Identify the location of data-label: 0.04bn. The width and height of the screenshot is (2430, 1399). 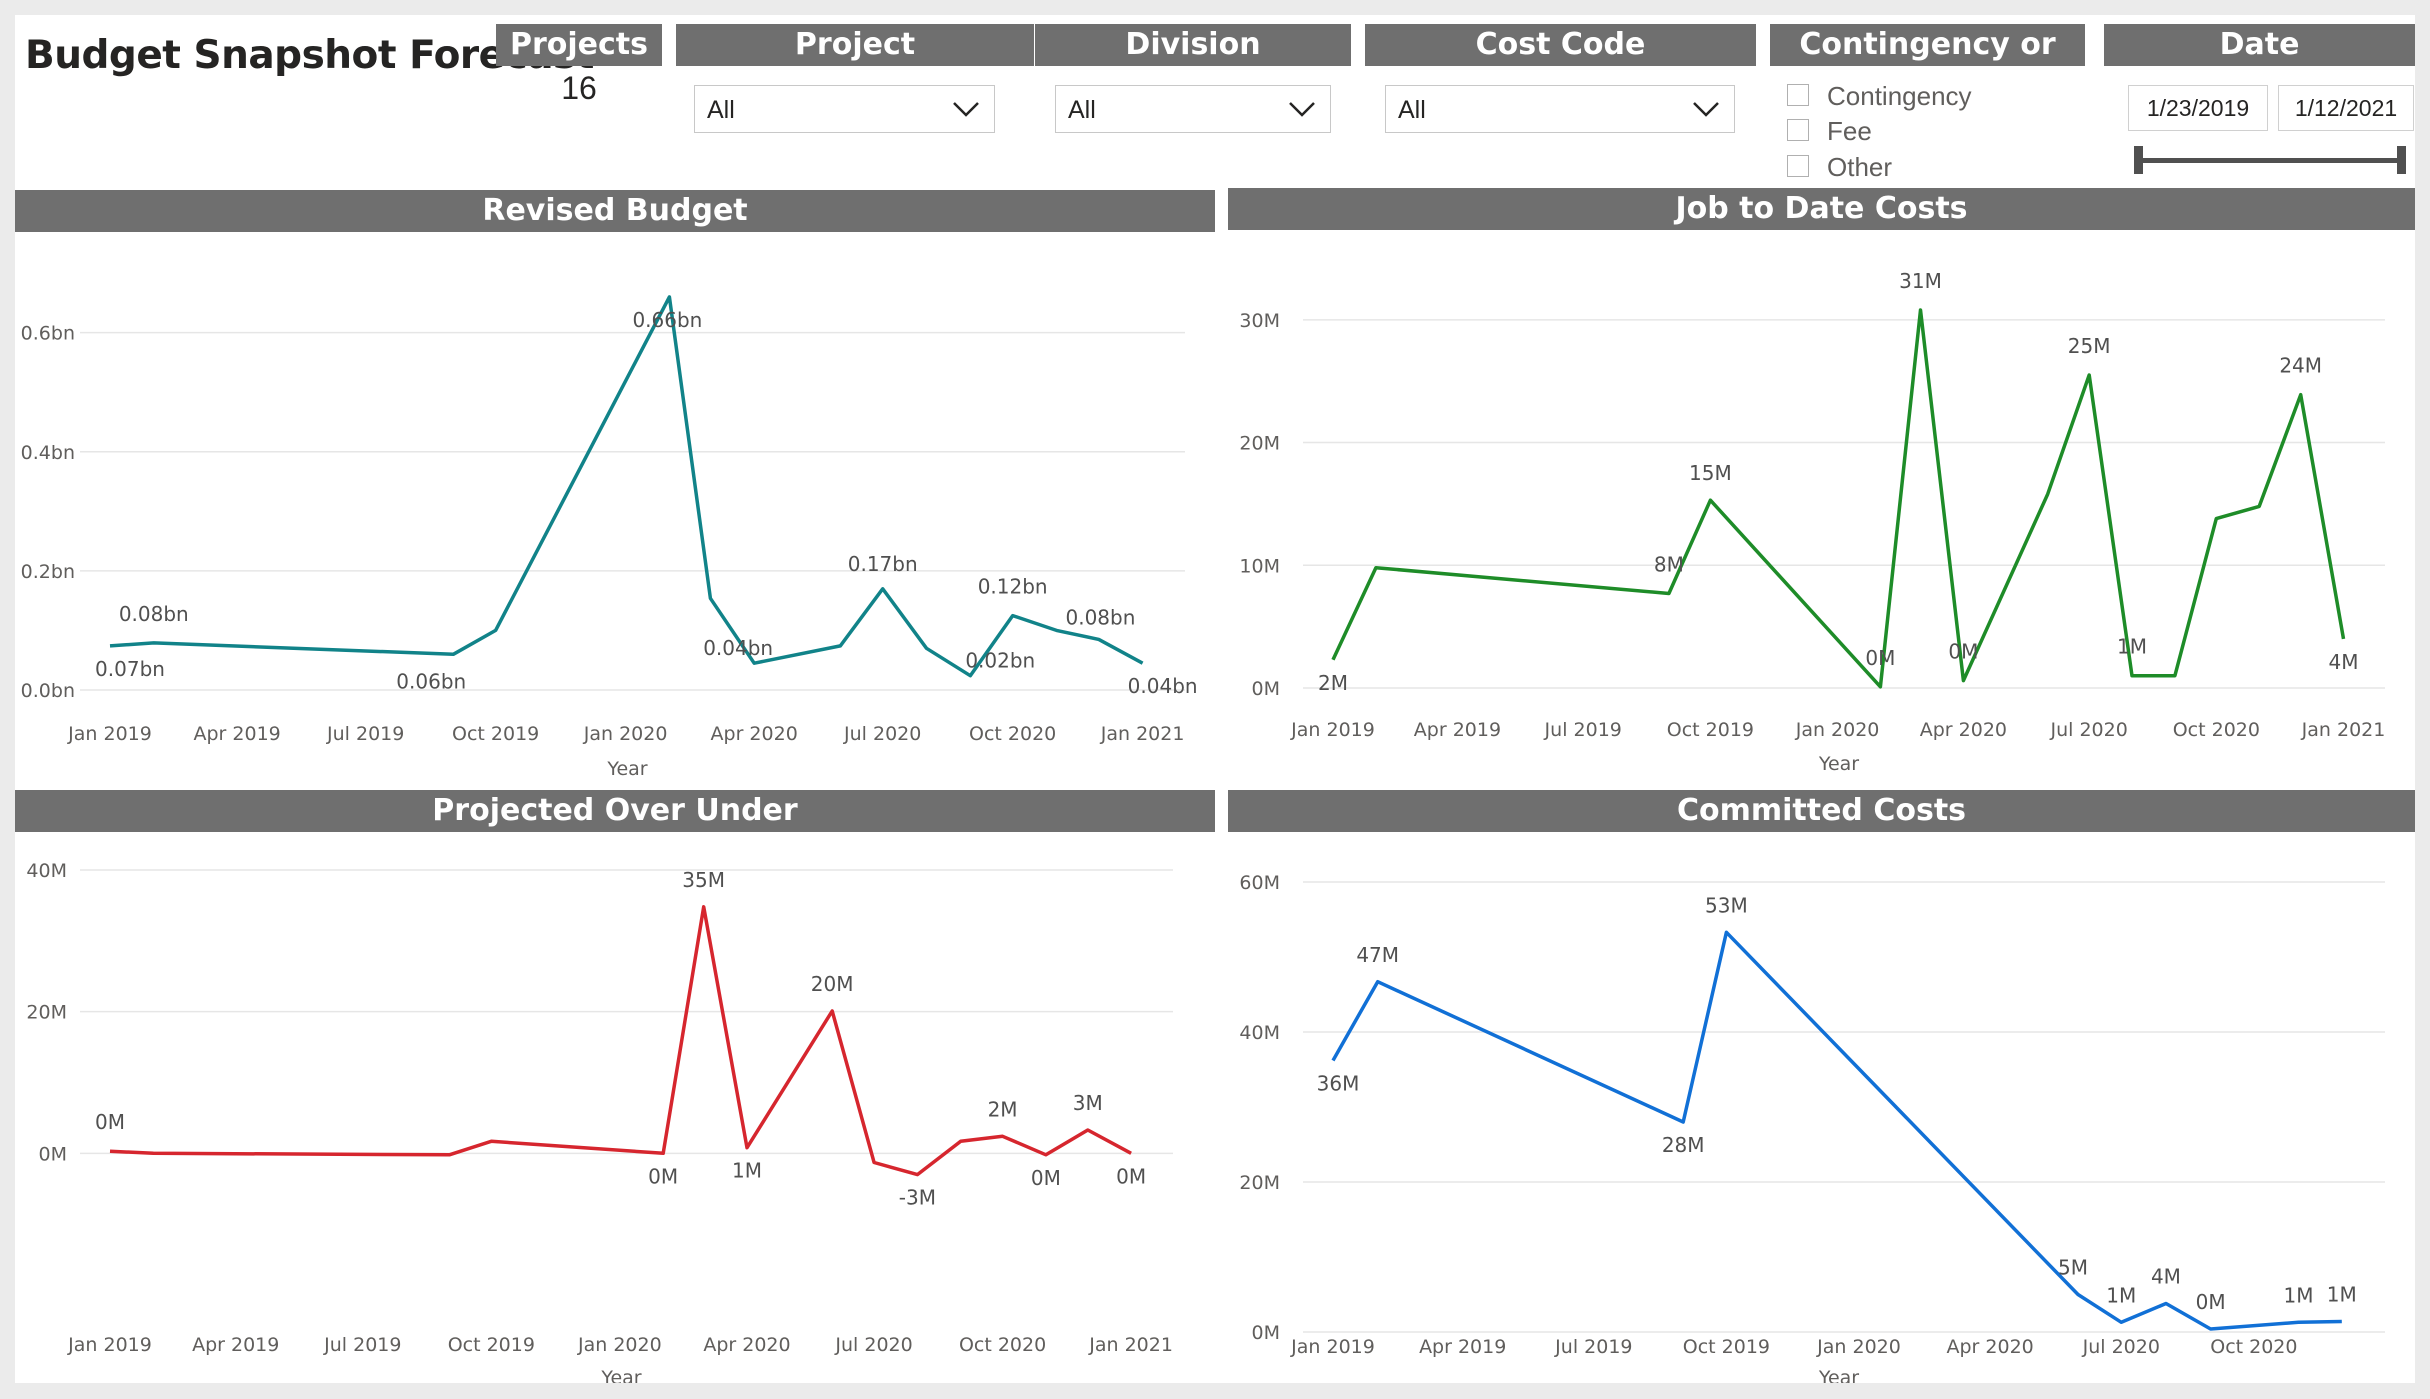
(738, 648).